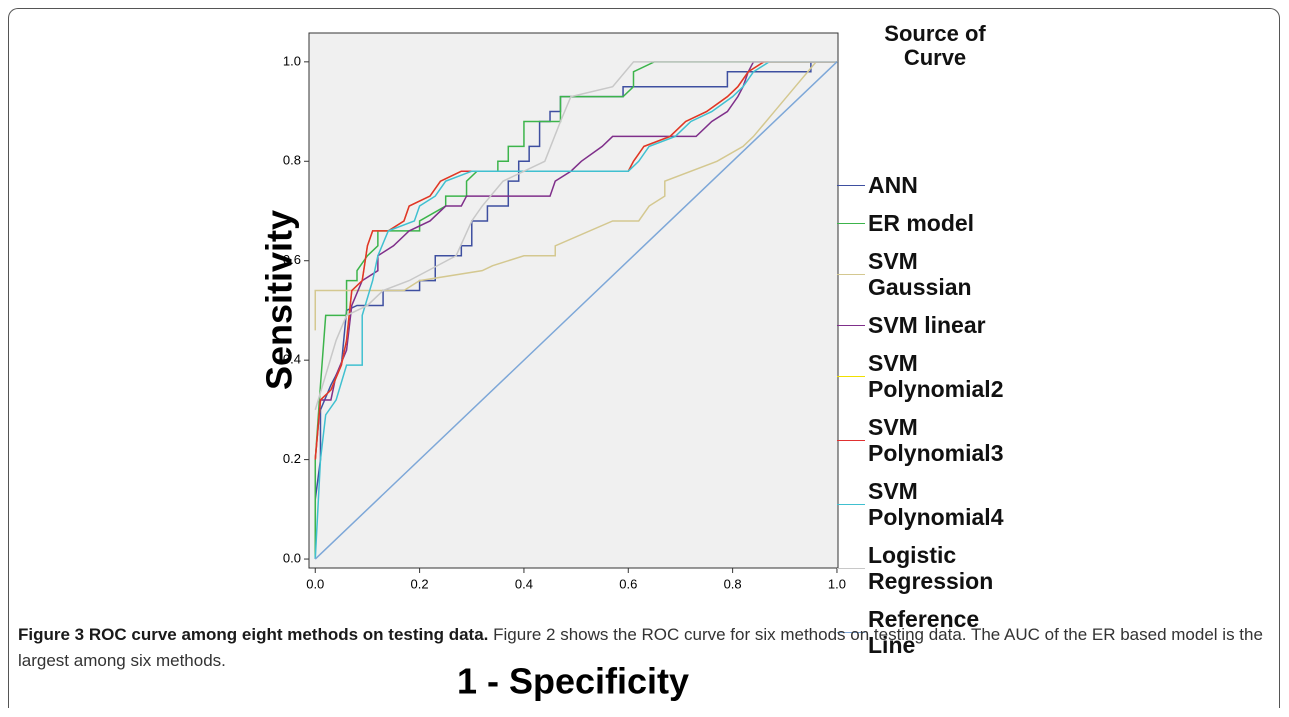 This screenshot has width=1289, height=717. What do you see at coordinates (292, 259) in the screenshot?
I see `y-tick-label: 0.6` at bounding box center [292, 259].